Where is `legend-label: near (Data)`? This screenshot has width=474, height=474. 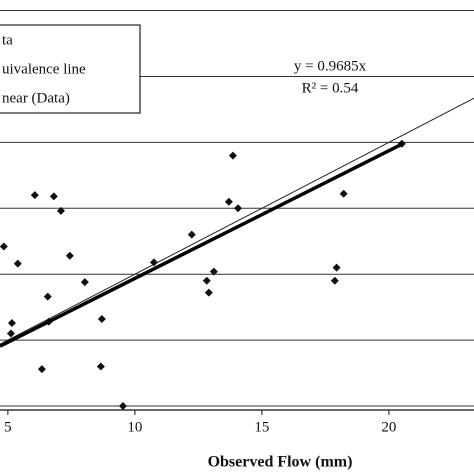 legend-label: near (Data) is located at coordinates (36, 98).